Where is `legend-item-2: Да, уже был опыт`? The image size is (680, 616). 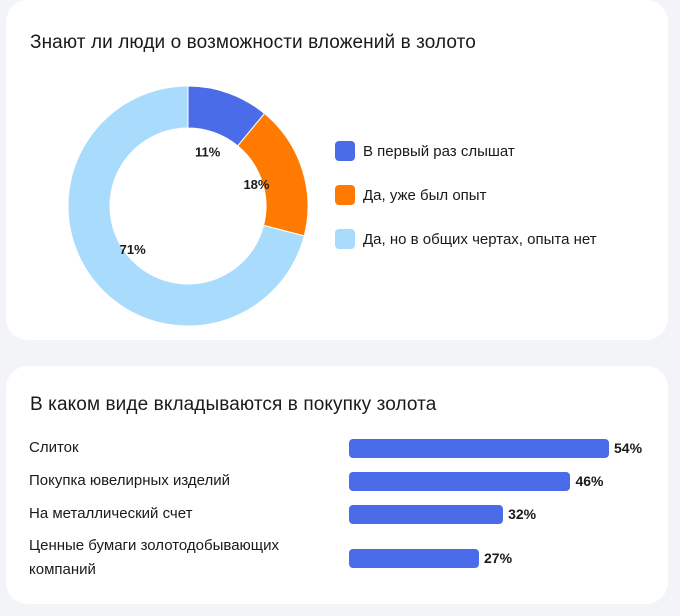
legend-item-2: Да, уже был опыт is located at coordinates (466, 195).